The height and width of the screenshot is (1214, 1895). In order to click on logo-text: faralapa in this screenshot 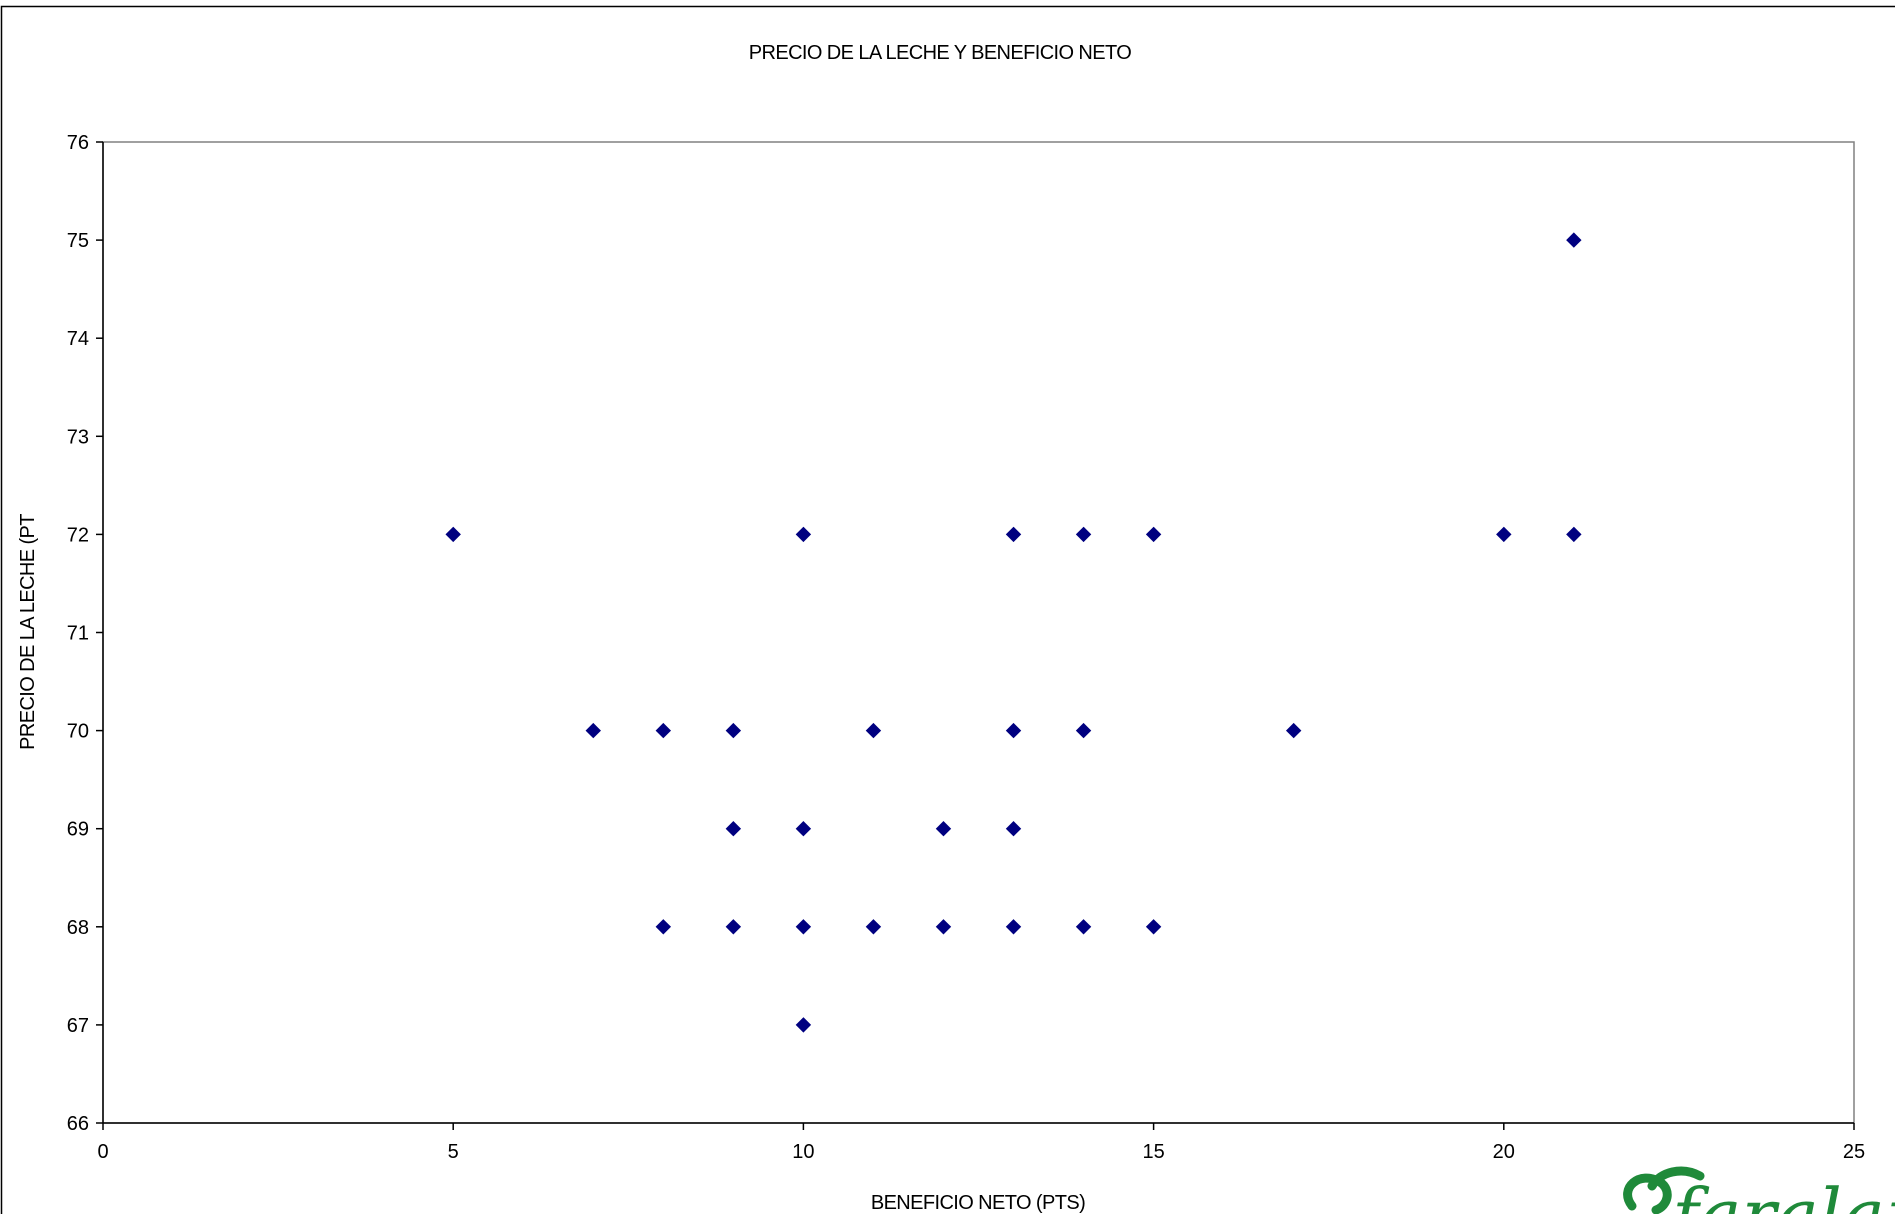, I will do `click(1781, 1193)`.